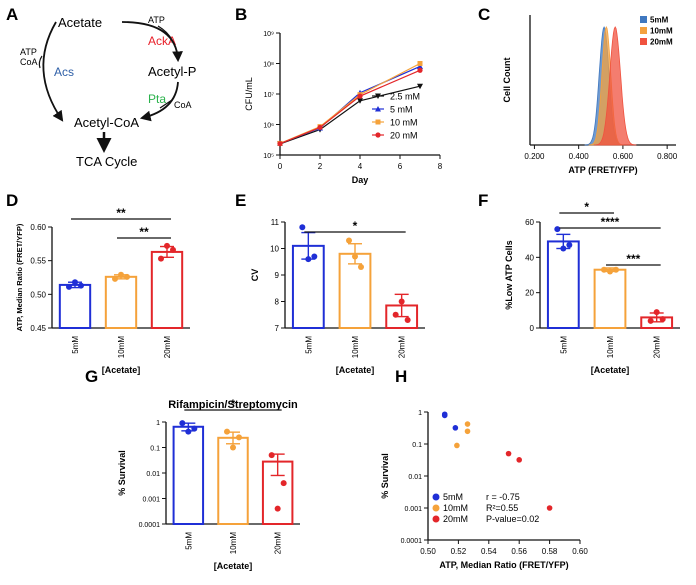  I want to click on y-tick-label: 10⁹, so click(268, 34).